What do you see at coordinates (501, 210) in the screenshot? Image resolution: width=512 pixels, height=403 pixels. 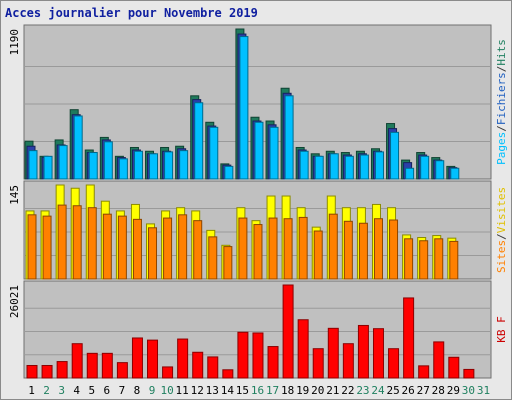 I see `legend-entry: Visites` at bounding box center [501, 210].